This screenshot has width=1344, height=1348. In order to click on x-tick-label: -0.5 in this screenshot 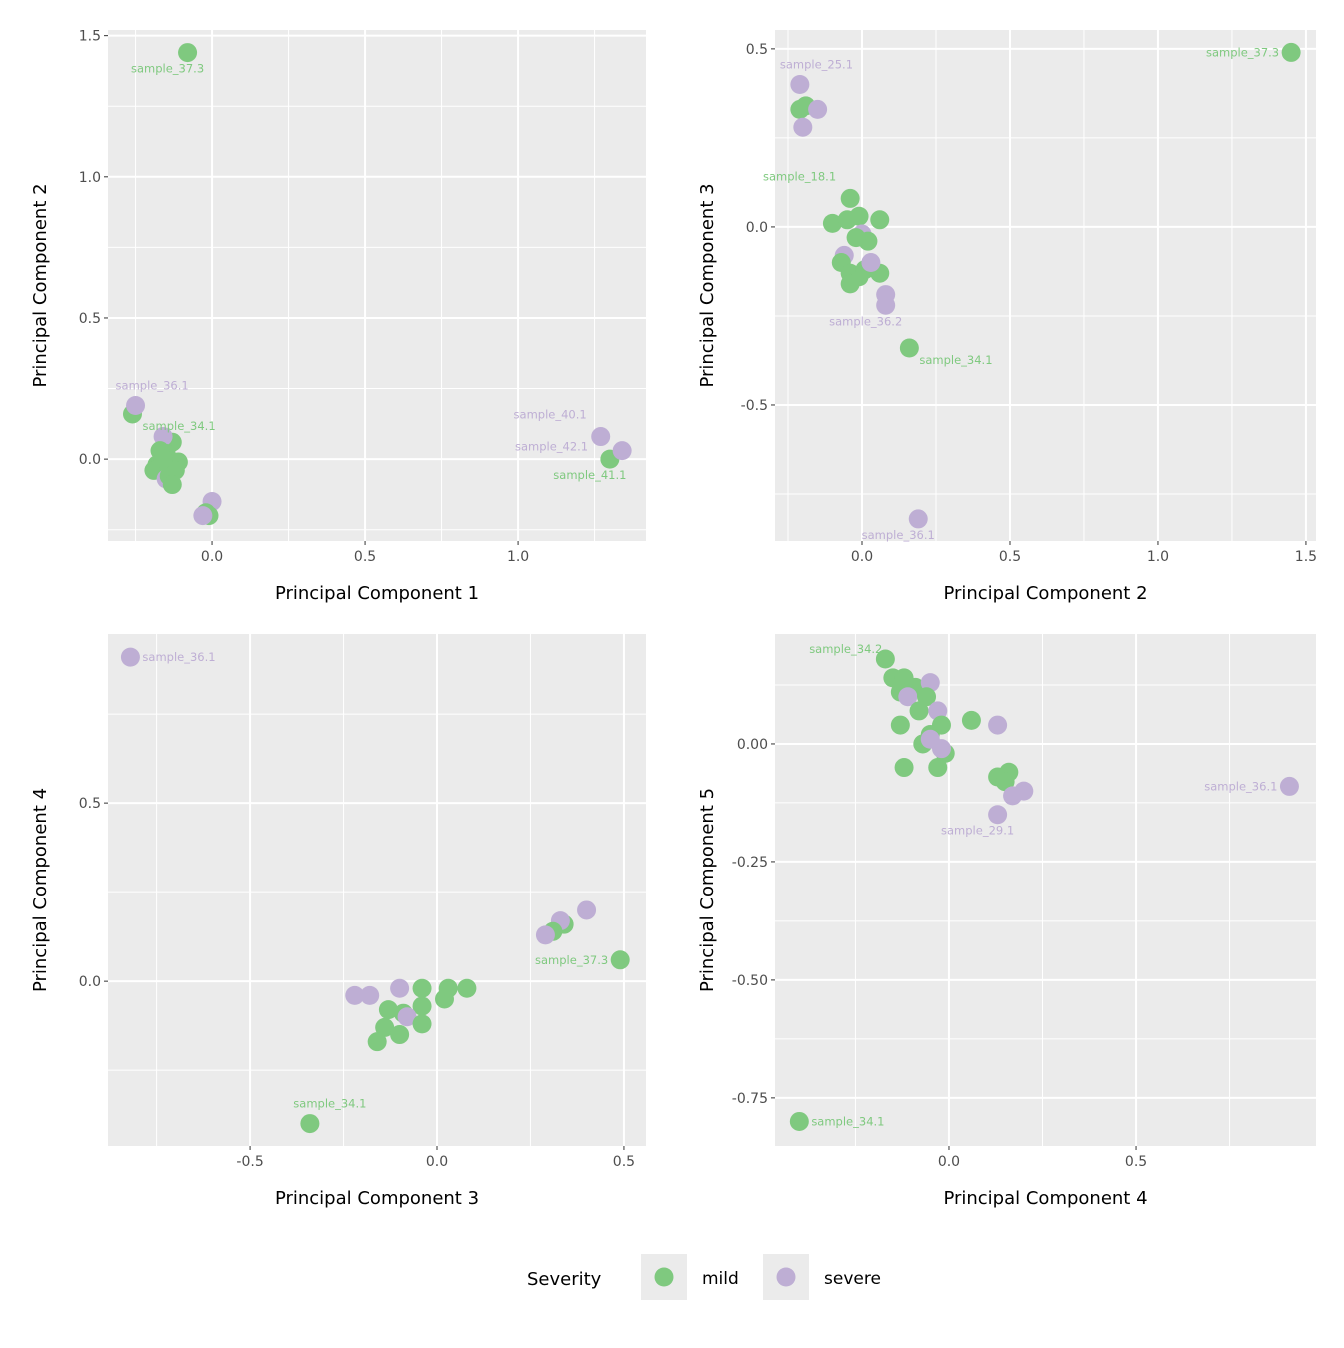, I will do `click(249, 1162)`.